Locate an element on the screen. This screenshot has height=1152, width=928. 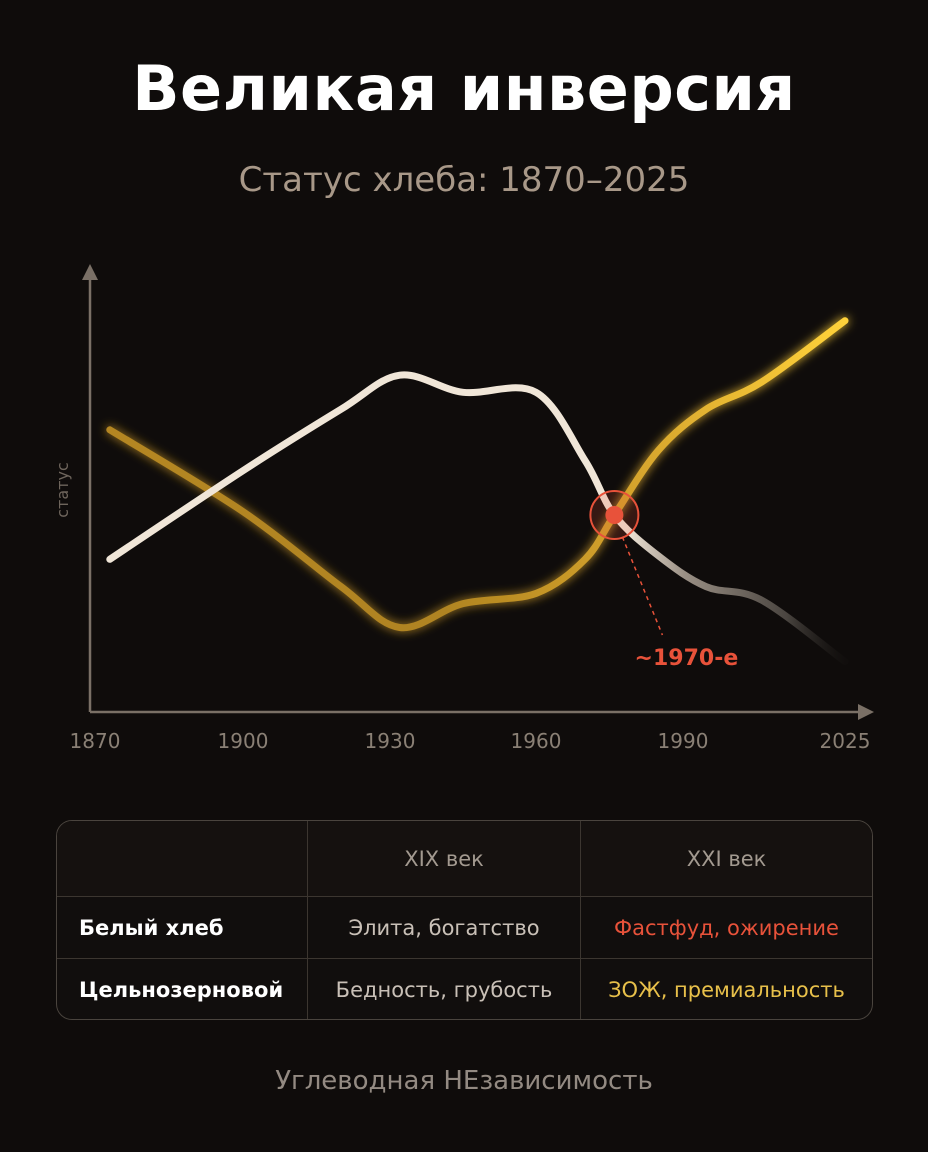
x-tick-labels: 1870 1900 1930 1960 1990 2025 is located at coordinates (470, 741).